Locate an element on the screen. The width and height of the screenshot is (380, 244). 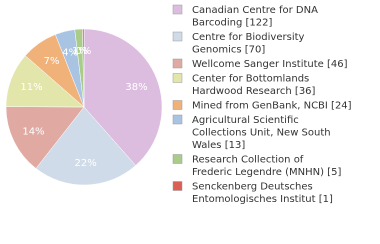
legend-label: Genomics [70] is located at coordinates (228, 50).